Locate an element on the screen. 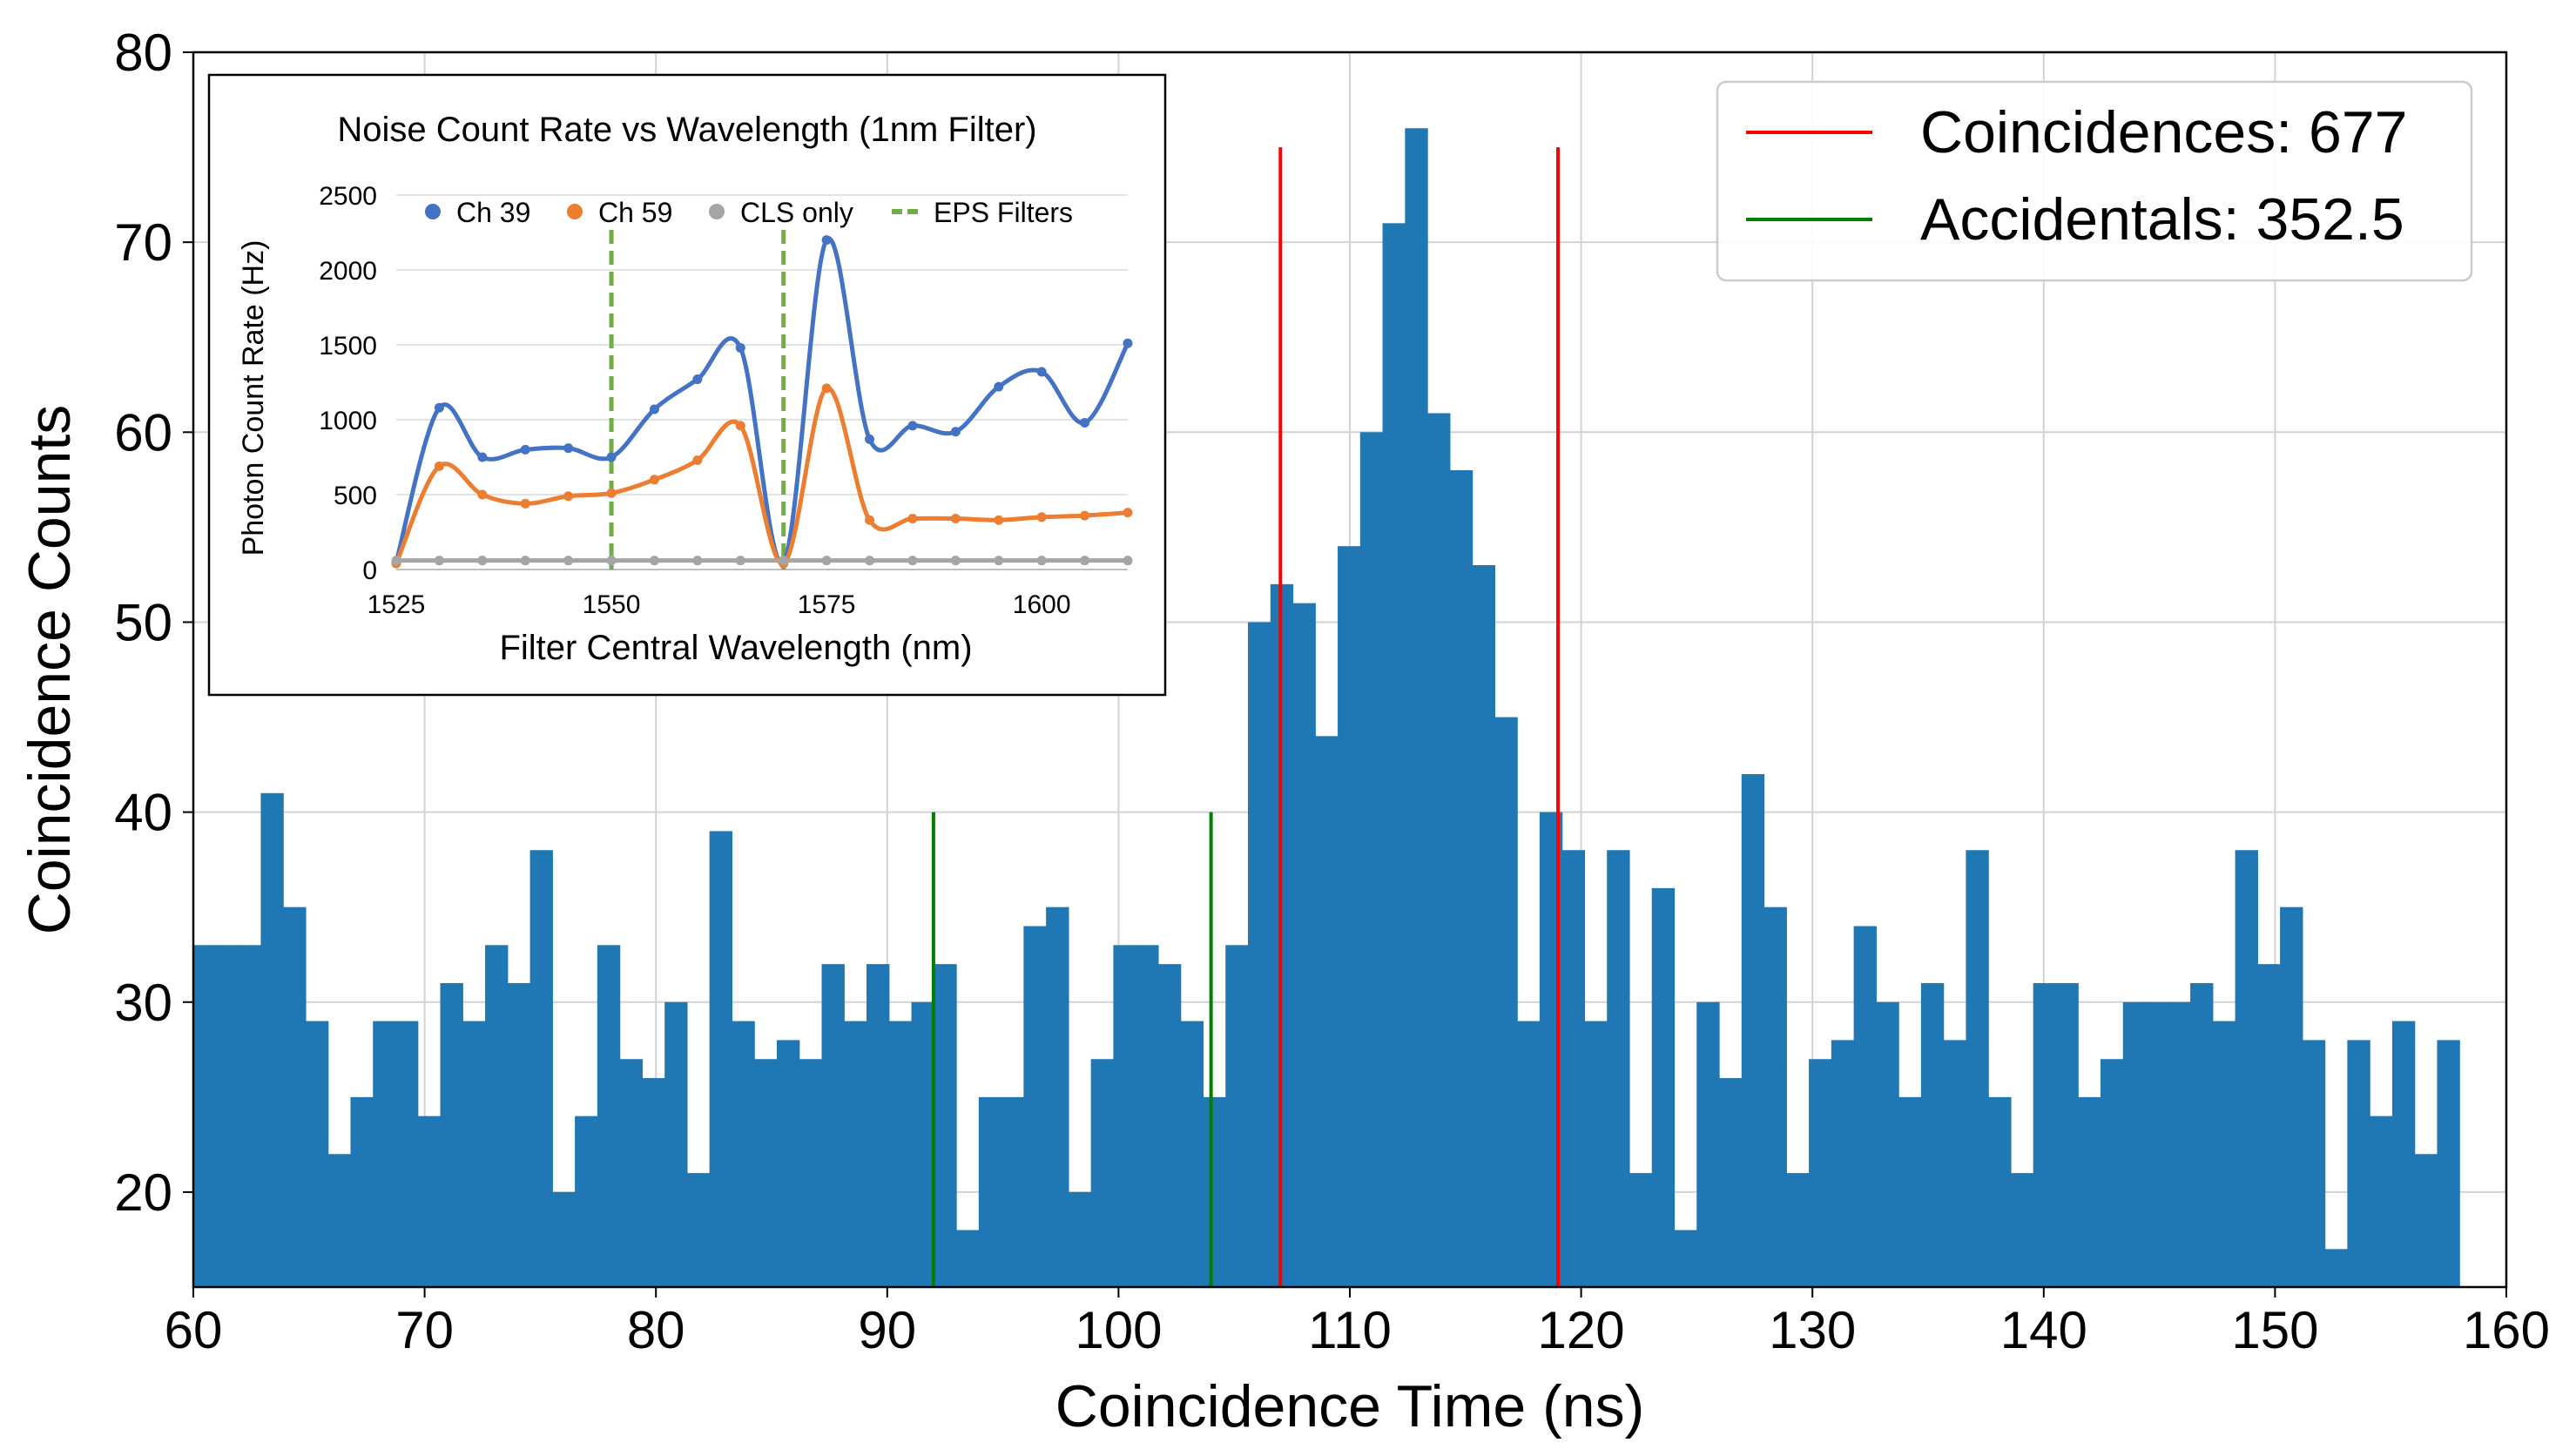  inset-grid is located at coordinates (762, 382).